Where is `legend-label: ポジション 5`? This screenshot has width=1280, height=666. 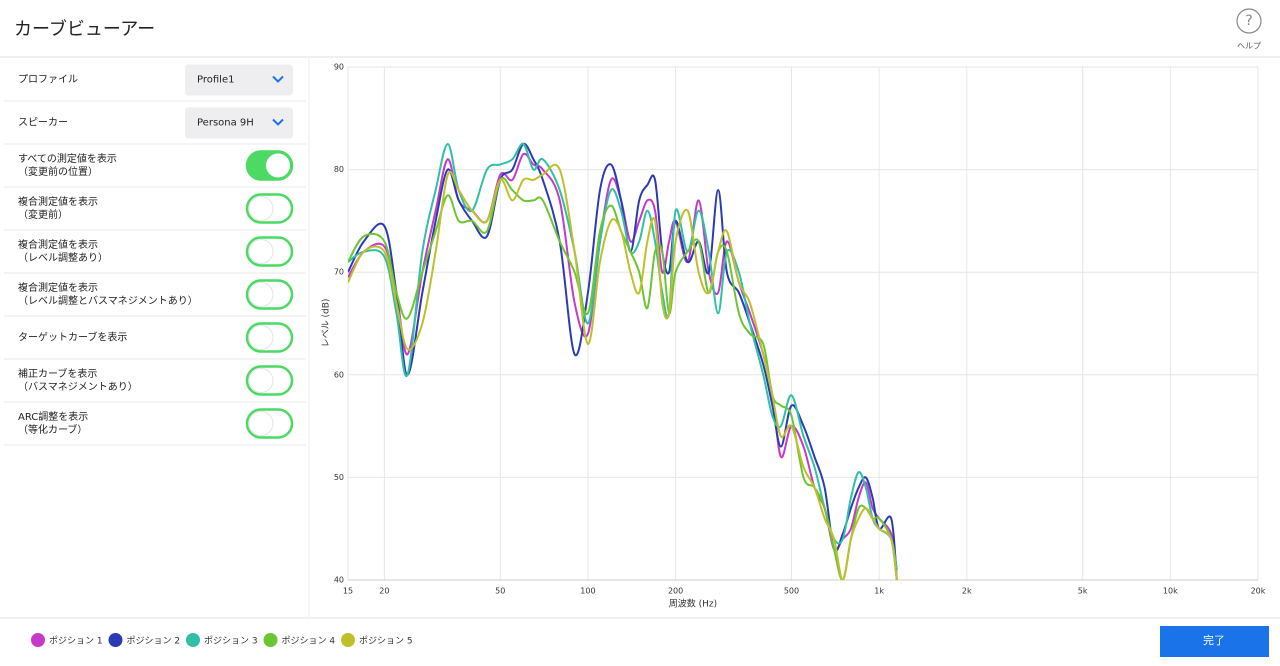
legend-label: ポジション 5 is located at coordinates (386, 641).